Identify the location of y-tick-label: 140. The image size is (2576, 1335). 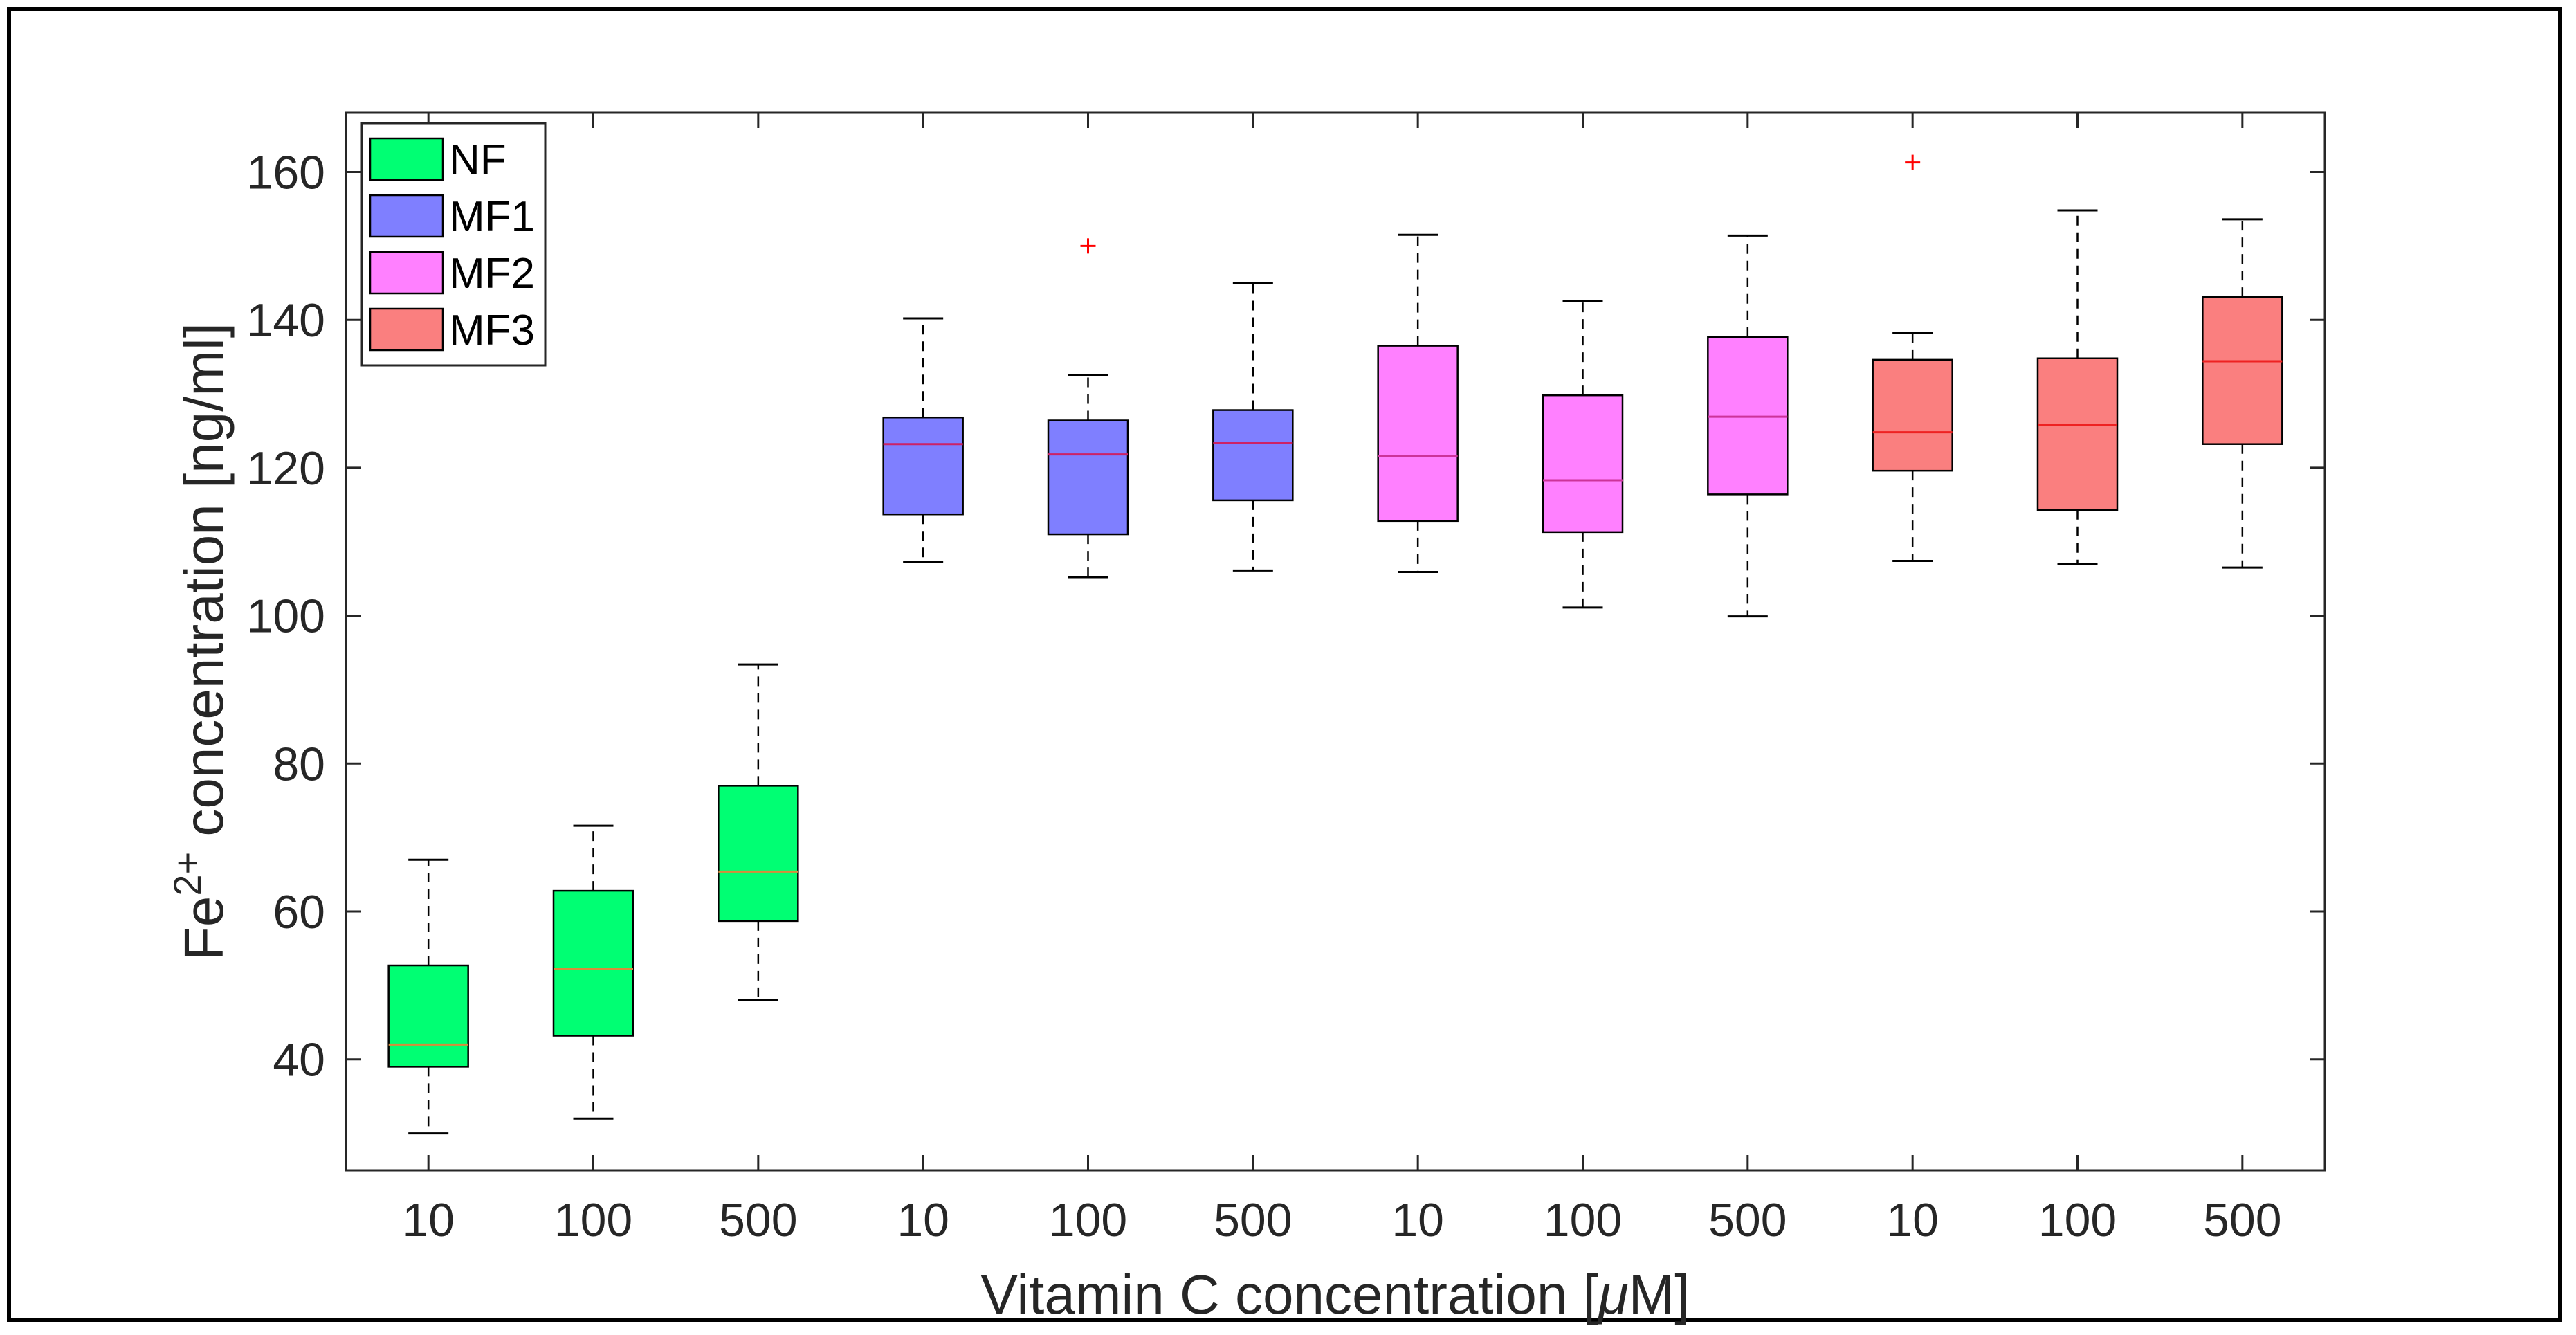
(286, 320).